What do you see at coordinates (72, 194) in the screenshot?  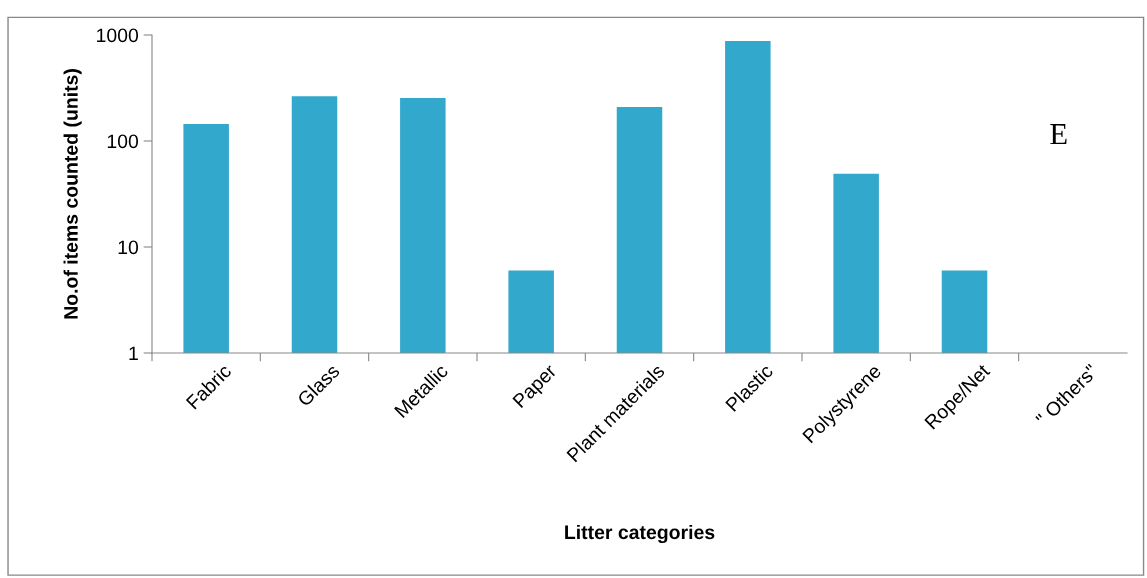 I see `y-axis-title: No.of items counted (units)` at bounding box center [72, 194].